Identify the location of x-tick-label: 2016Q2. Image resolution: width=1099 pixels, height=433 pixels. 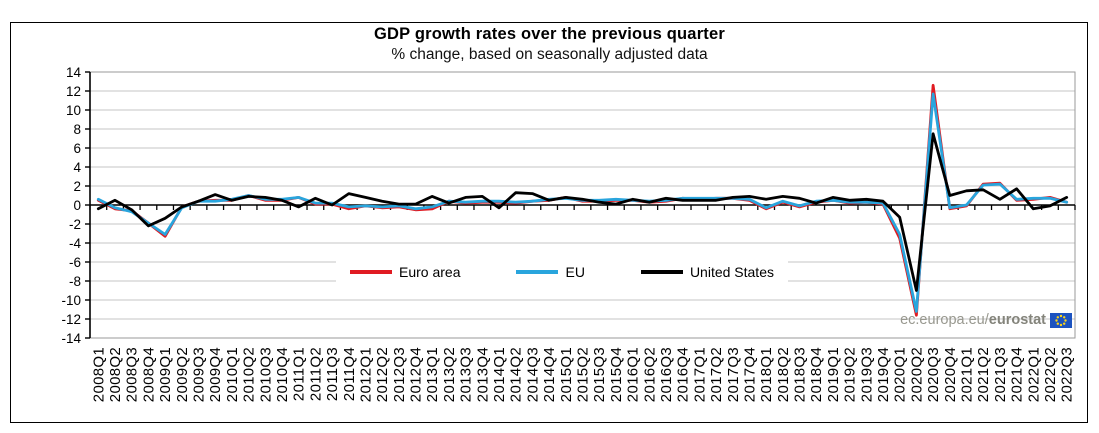
(649, 374).